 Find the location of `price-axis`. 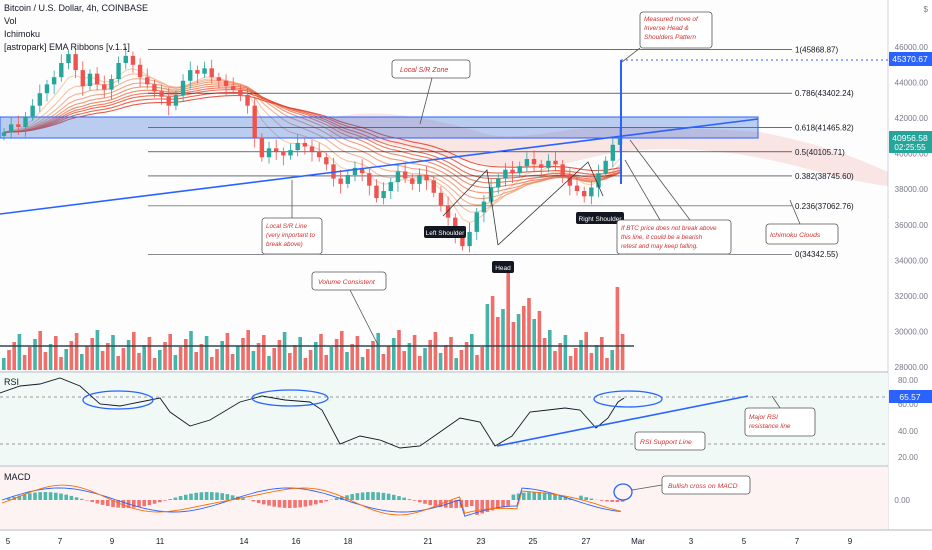

price-axis is located at coordinates (910, 275).